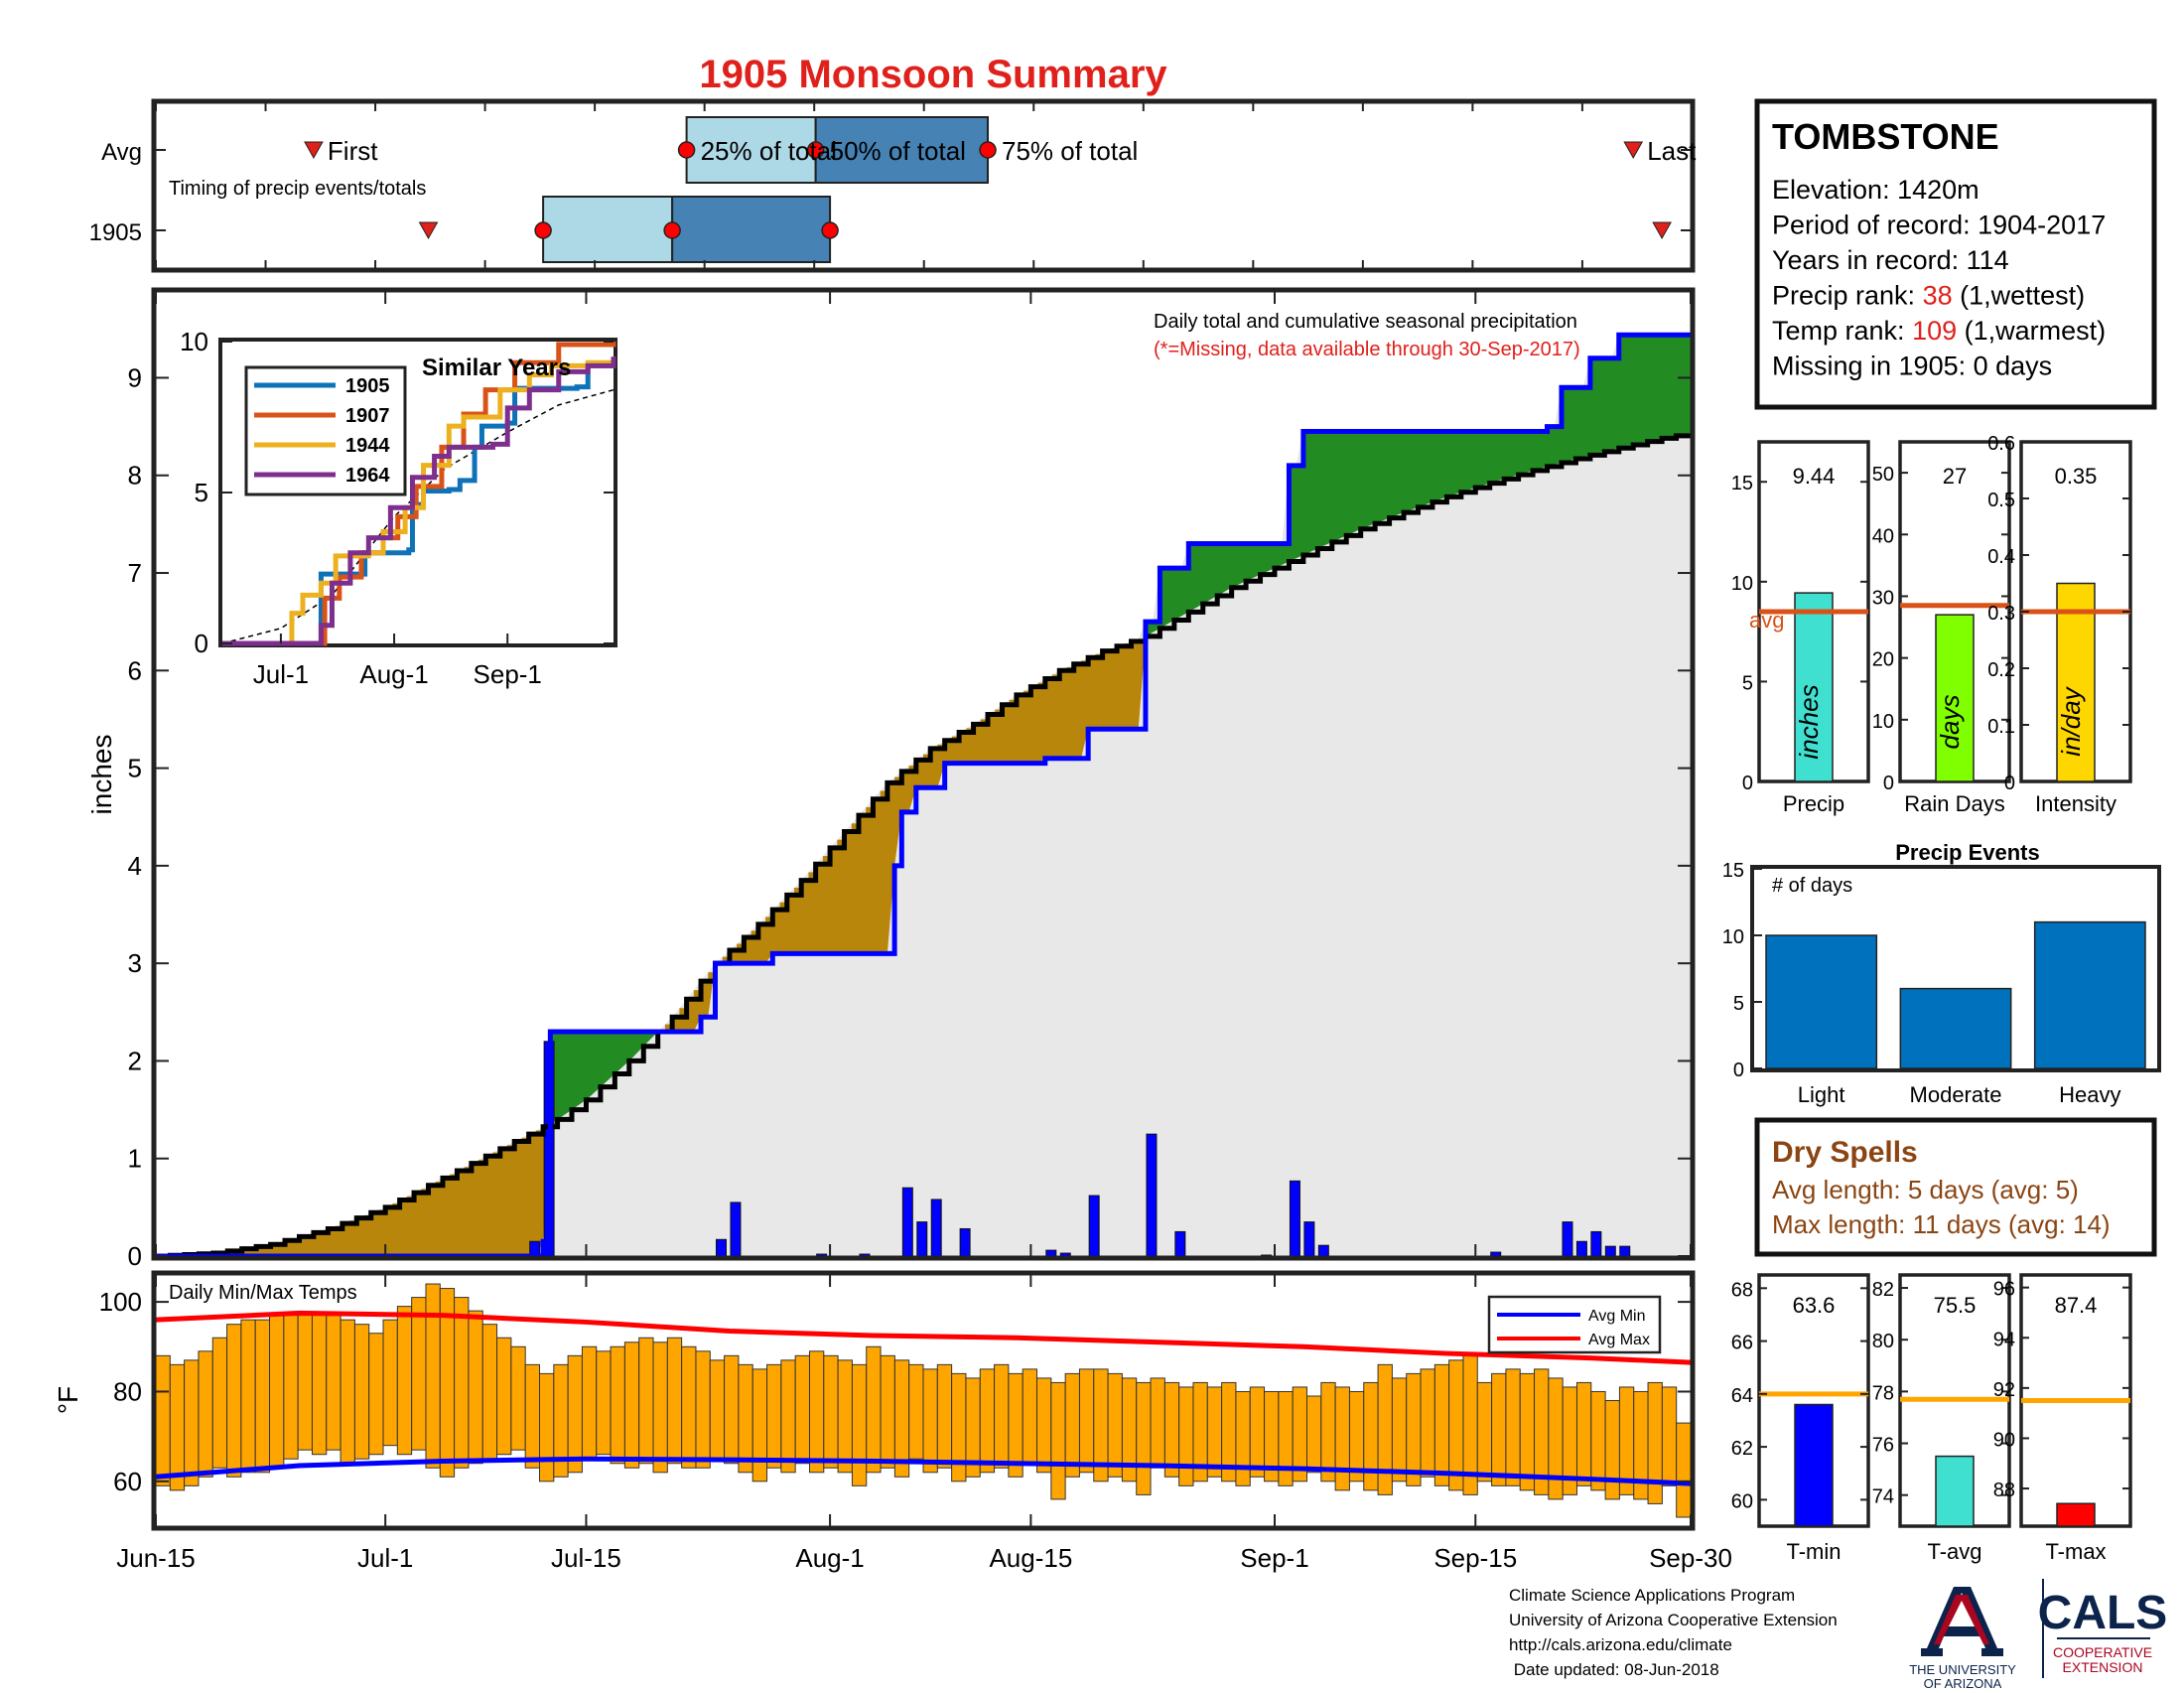  Describe the element at coordinates (1812, 886) in the screenshot. I see `precip-events-y-label: # of days` at that location.